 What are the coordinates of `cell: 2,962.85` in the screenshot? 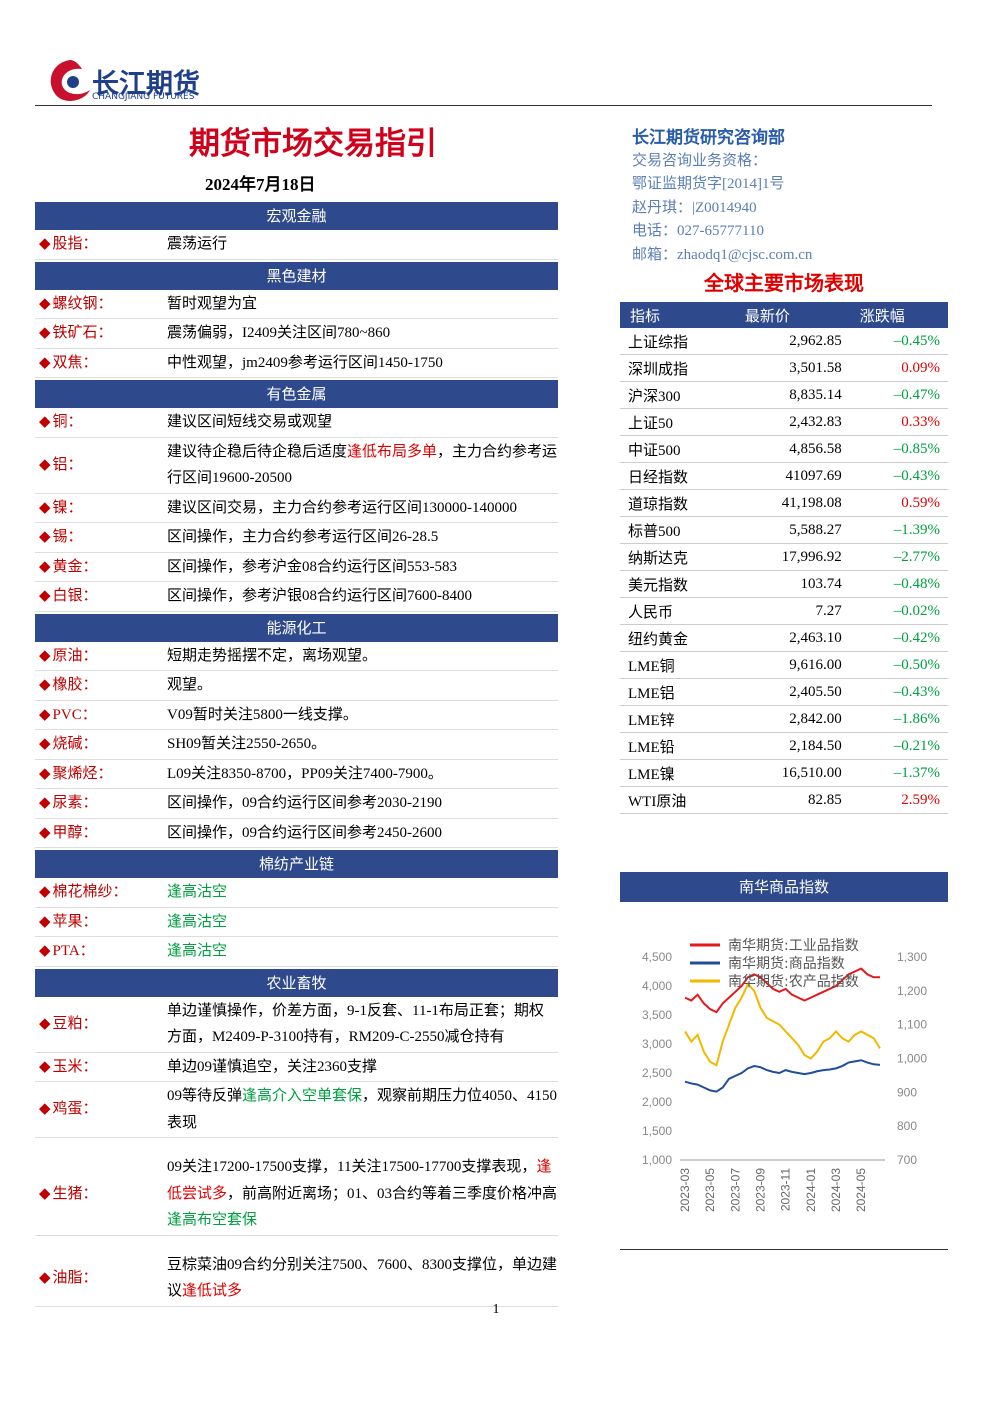 It's located at (792, 341).